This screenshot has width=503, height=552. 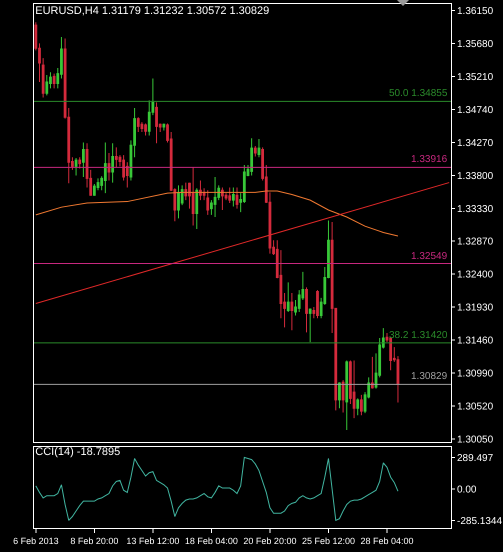 What do you see at coordinates (475, 440) in the screenshot?
I see `y-tick-label: 1.30050` at bounding box center [475, 440].